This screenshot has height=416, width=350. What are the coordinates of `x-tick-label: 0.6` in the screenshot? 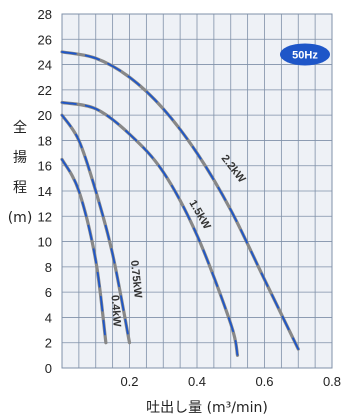 It's located at (264, 381).